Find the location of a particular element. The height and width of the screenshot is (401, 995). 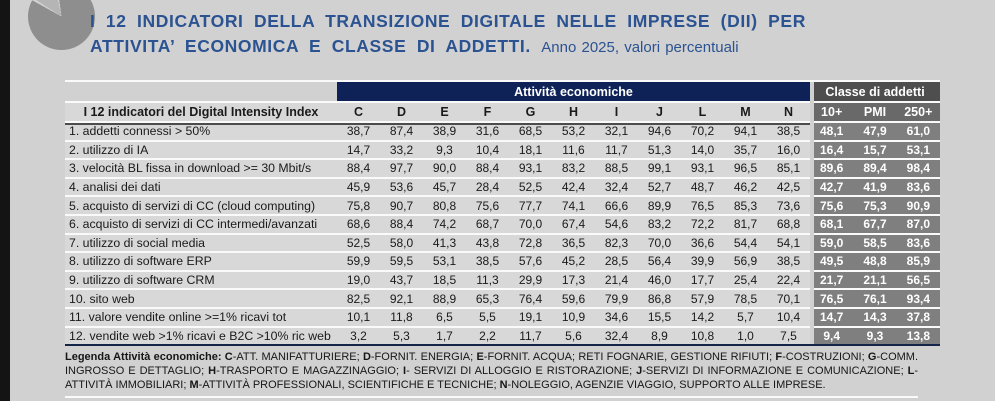

activity-value-cell: 19,0 is located at coordinates (358, 280).